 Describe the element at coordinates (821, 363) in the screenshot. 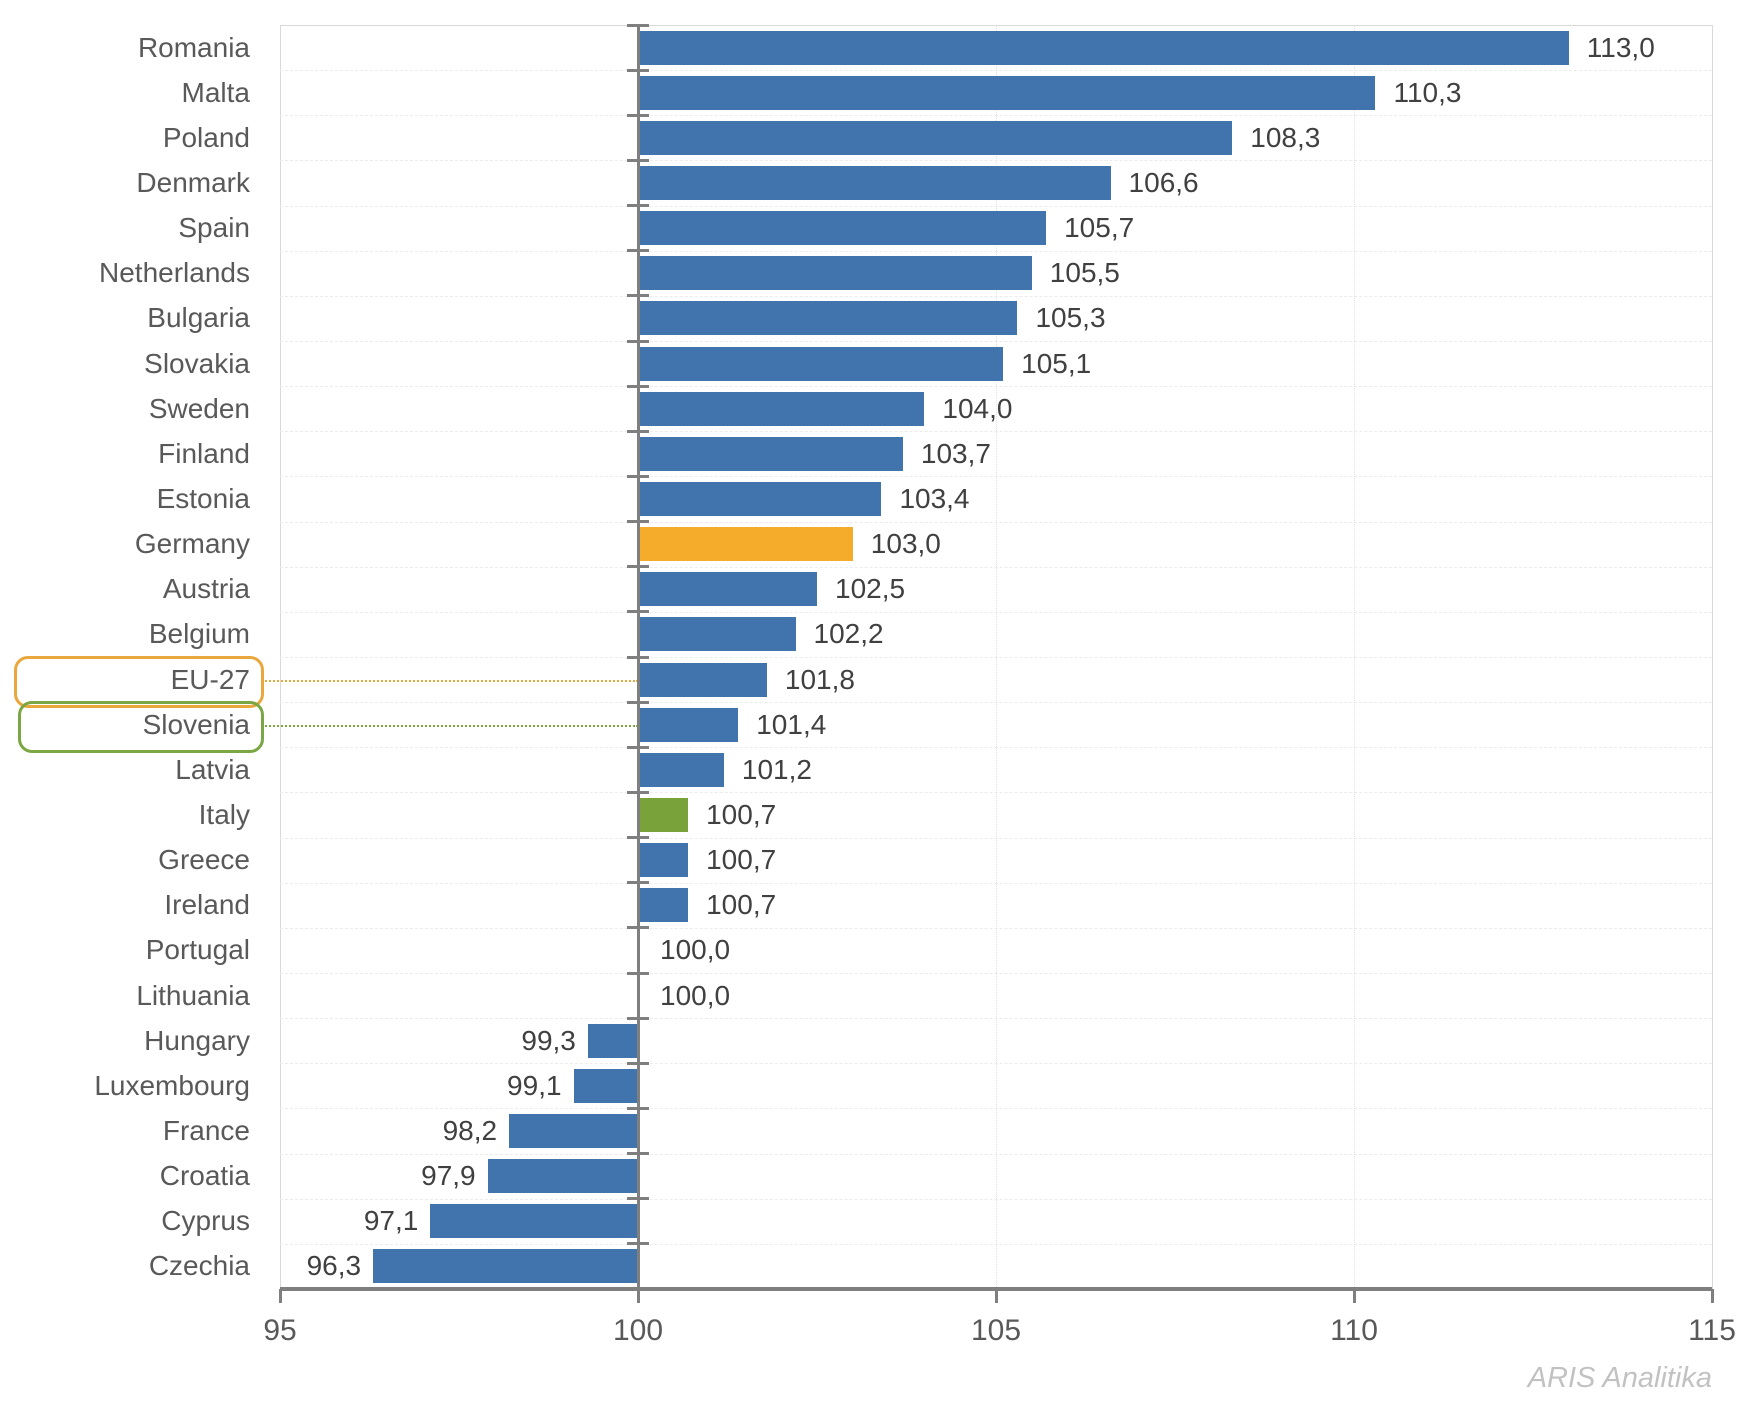

I see `bar-slovakia` at that location.